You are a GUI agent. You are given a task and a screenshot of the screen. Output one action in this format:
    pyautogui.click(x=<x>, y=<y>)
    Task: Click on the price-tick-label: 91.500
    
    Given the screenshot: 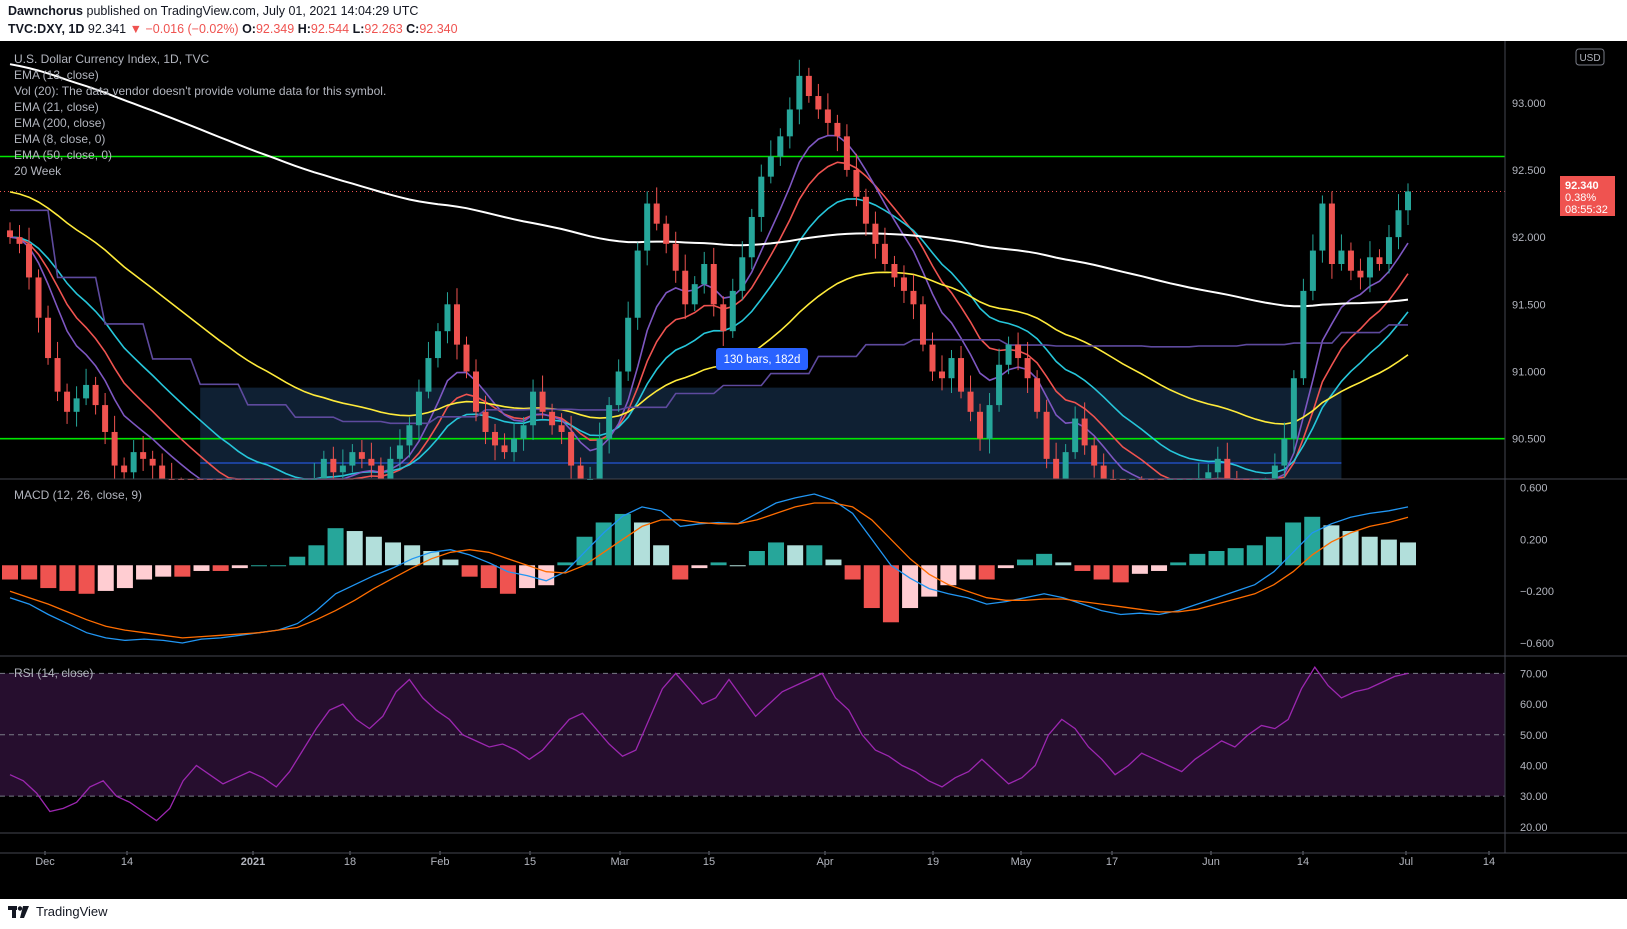 What is the action you would take?
    pyautogui.click(x=1529, y=305)
    